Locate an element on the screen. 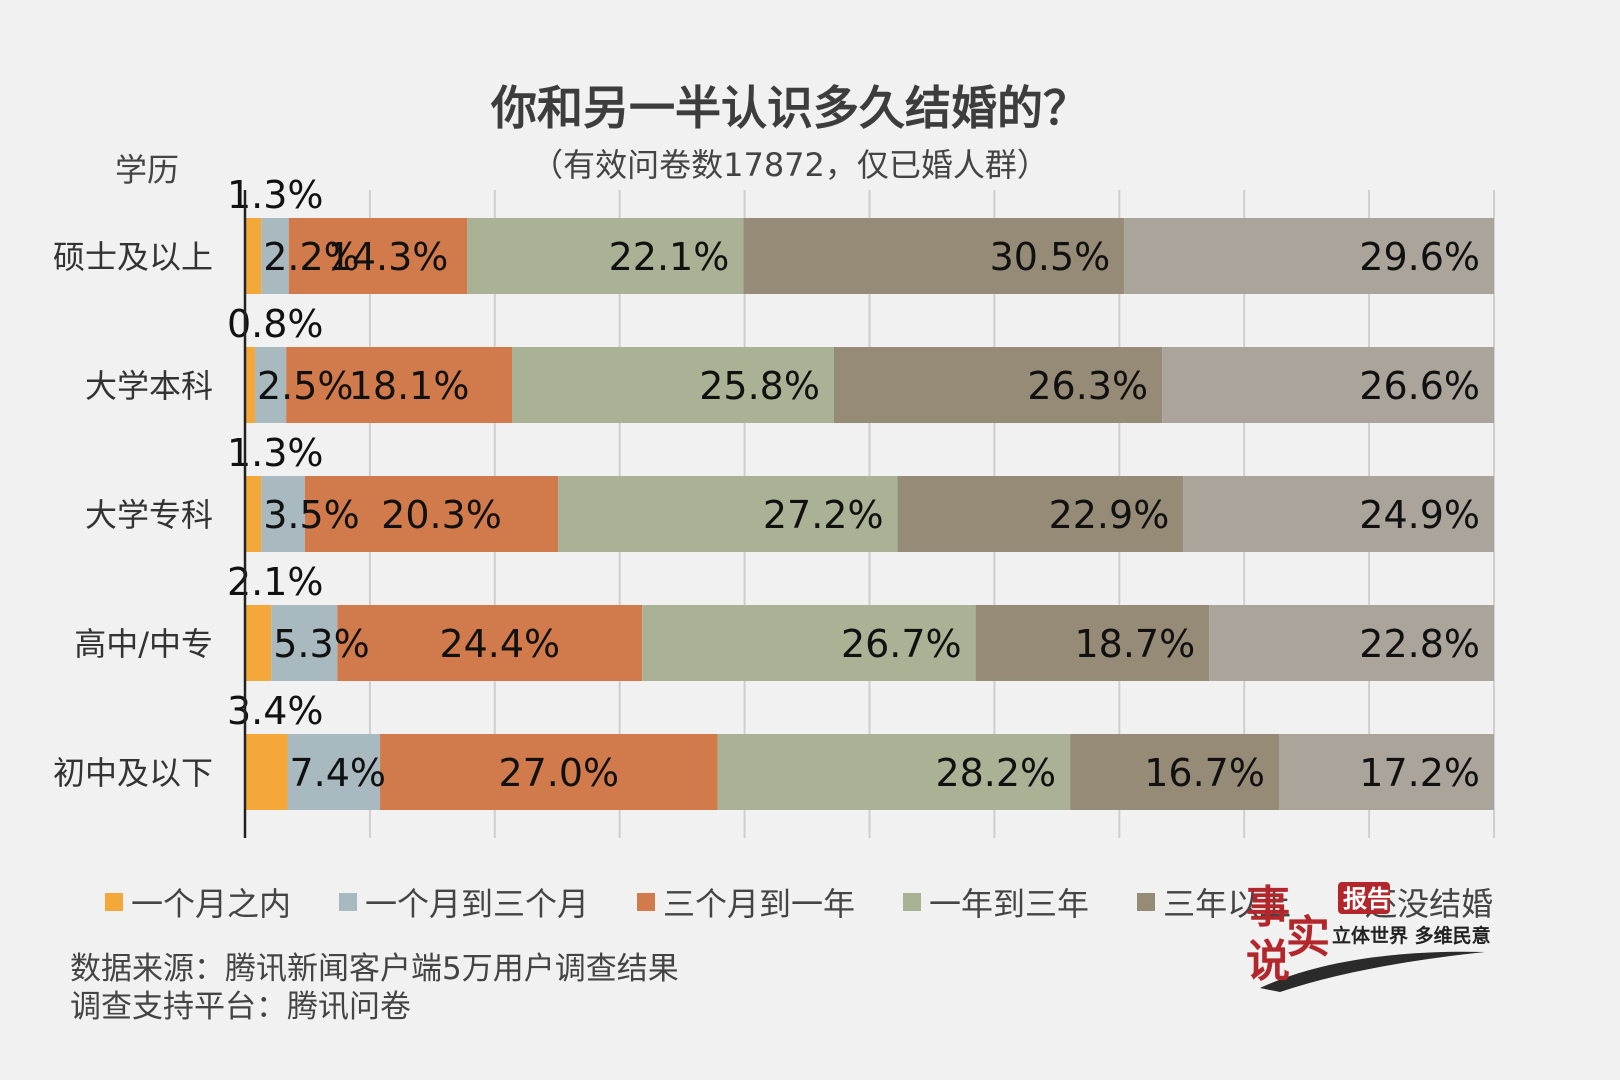 Image resolution: width=1620 pixels, height=1080 pixels. source-line: 数据来源：腾讯新闻客户端5万用户调查结果 is located at coordinates (374, 969).